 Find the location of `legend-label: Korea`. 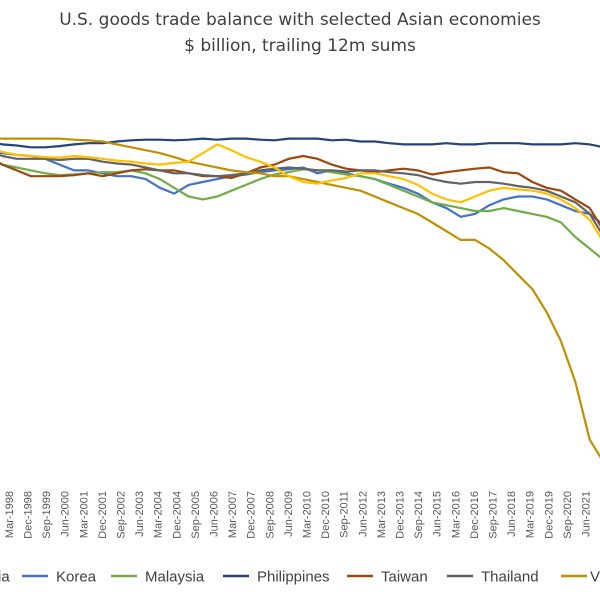

legend-label: Korea is located at coordinates (76, 577).